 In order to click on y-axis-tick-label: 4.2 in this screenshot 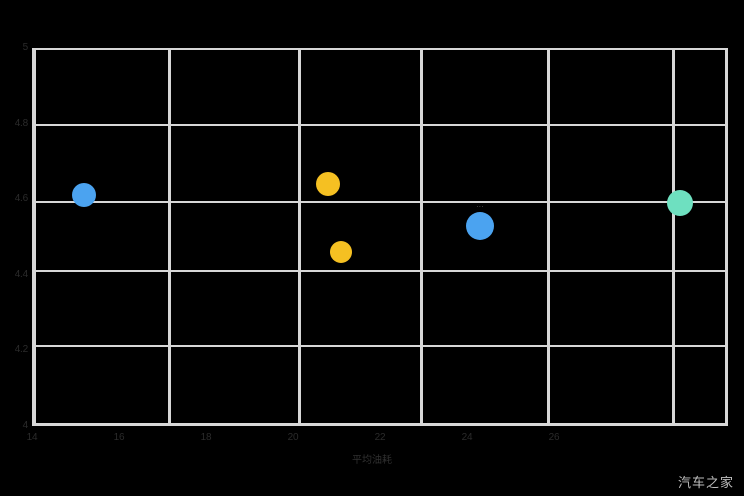, I will do `click(21, 350)`.